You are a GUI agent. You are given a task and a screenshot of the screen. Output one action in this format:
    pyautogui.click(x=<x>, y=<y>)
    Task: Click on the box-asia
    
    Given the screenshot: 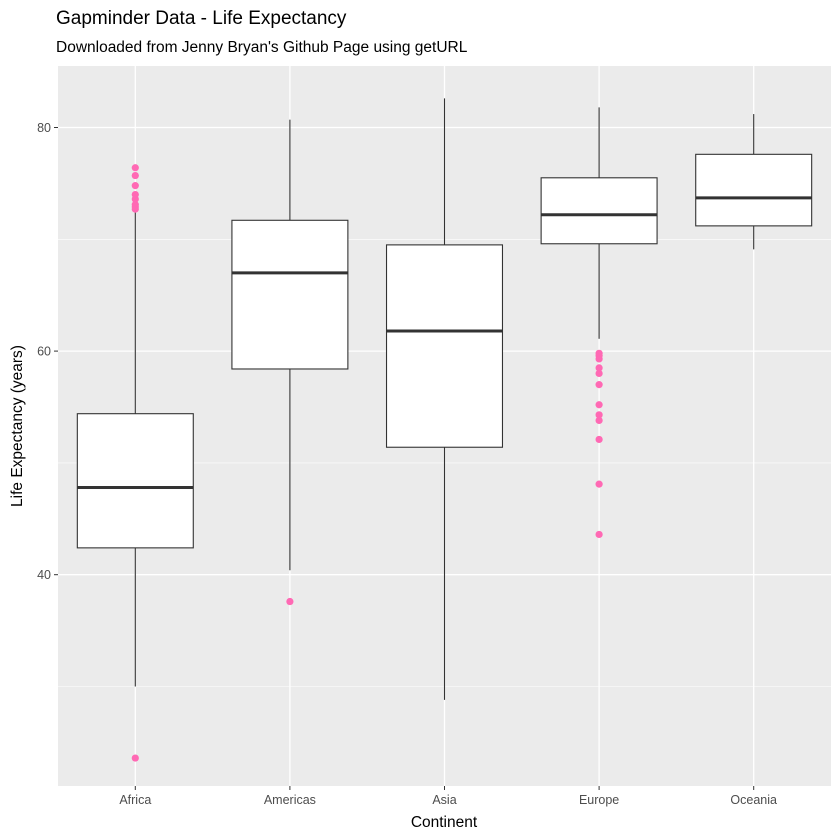 What is the action you would take?
    pyautogui.click(x=444, y=399)
    